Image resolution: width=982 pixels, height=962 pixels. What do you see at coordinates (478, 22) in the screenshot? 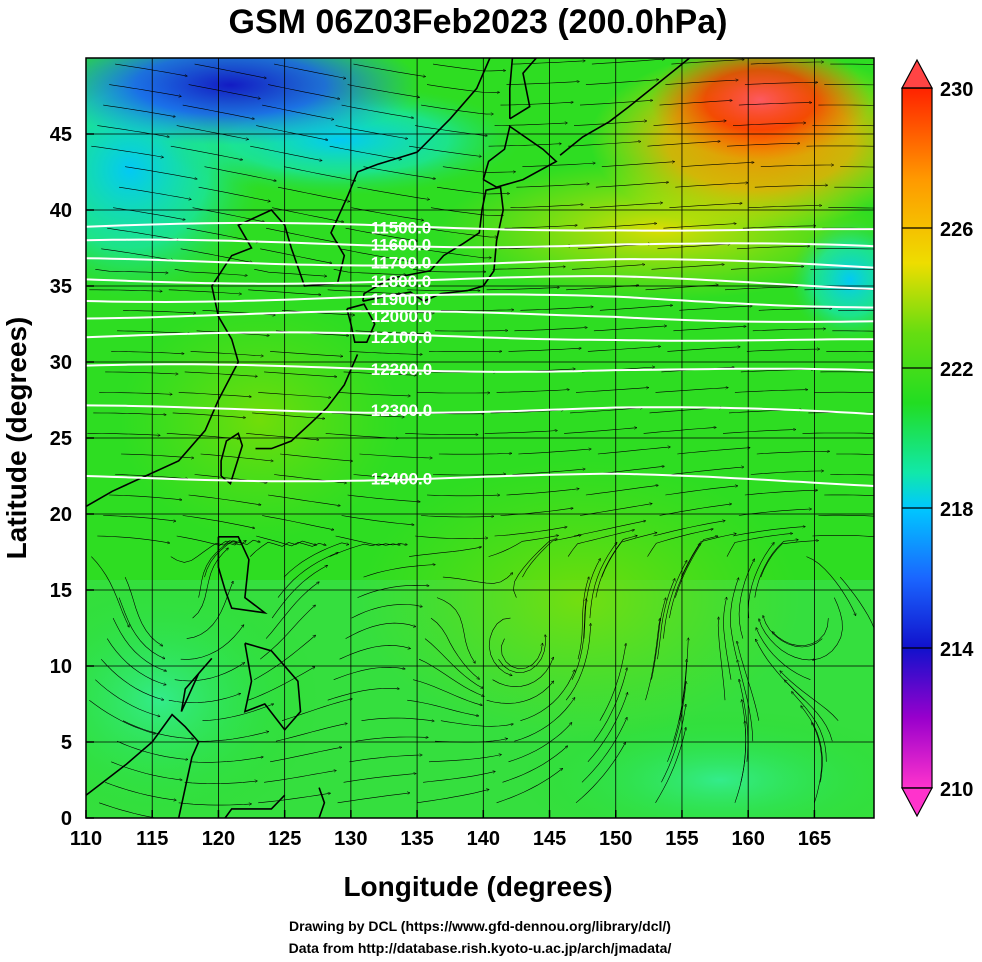
I see `chart-title: GSM 06Z03Feb2023 (200.0hPa)` at bounding box center [478, 22].